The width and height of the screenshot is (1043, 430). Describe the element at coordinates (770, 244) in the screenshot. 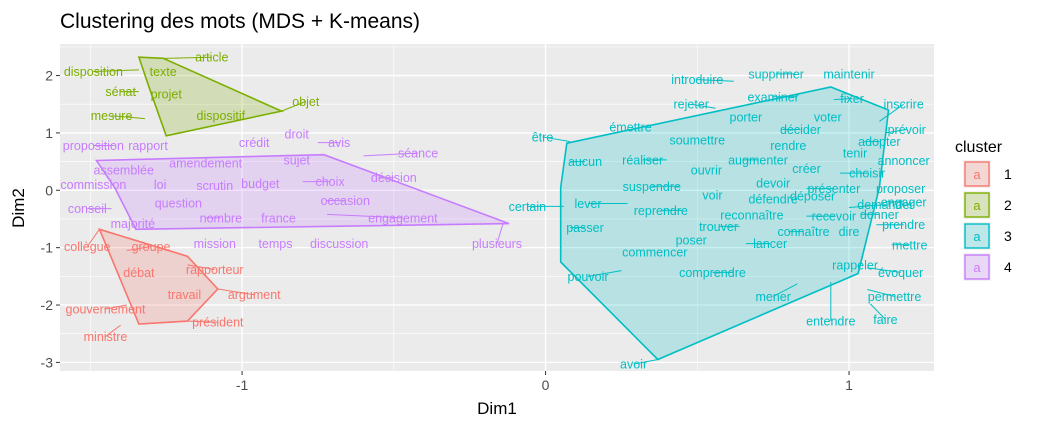

I see `word-label: lancer` at that location.